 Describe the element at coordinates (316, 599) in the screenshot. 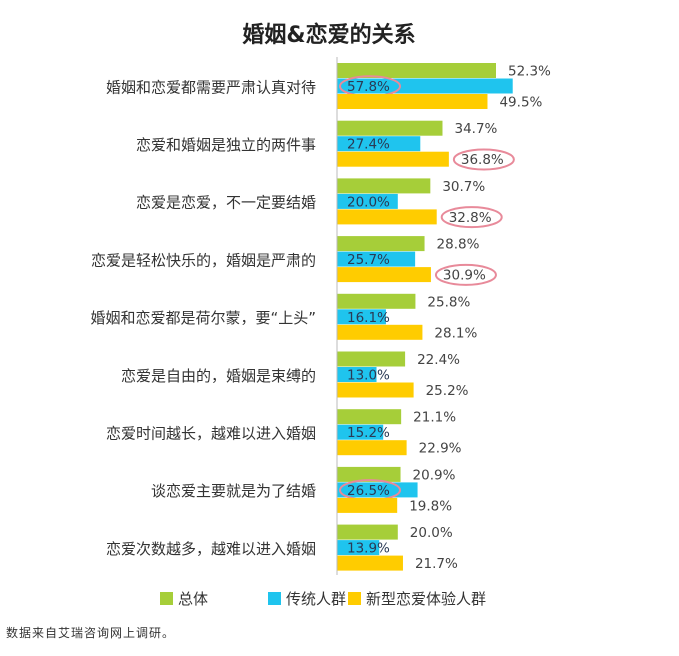

I see `legend-label: 传统人群` at that location.